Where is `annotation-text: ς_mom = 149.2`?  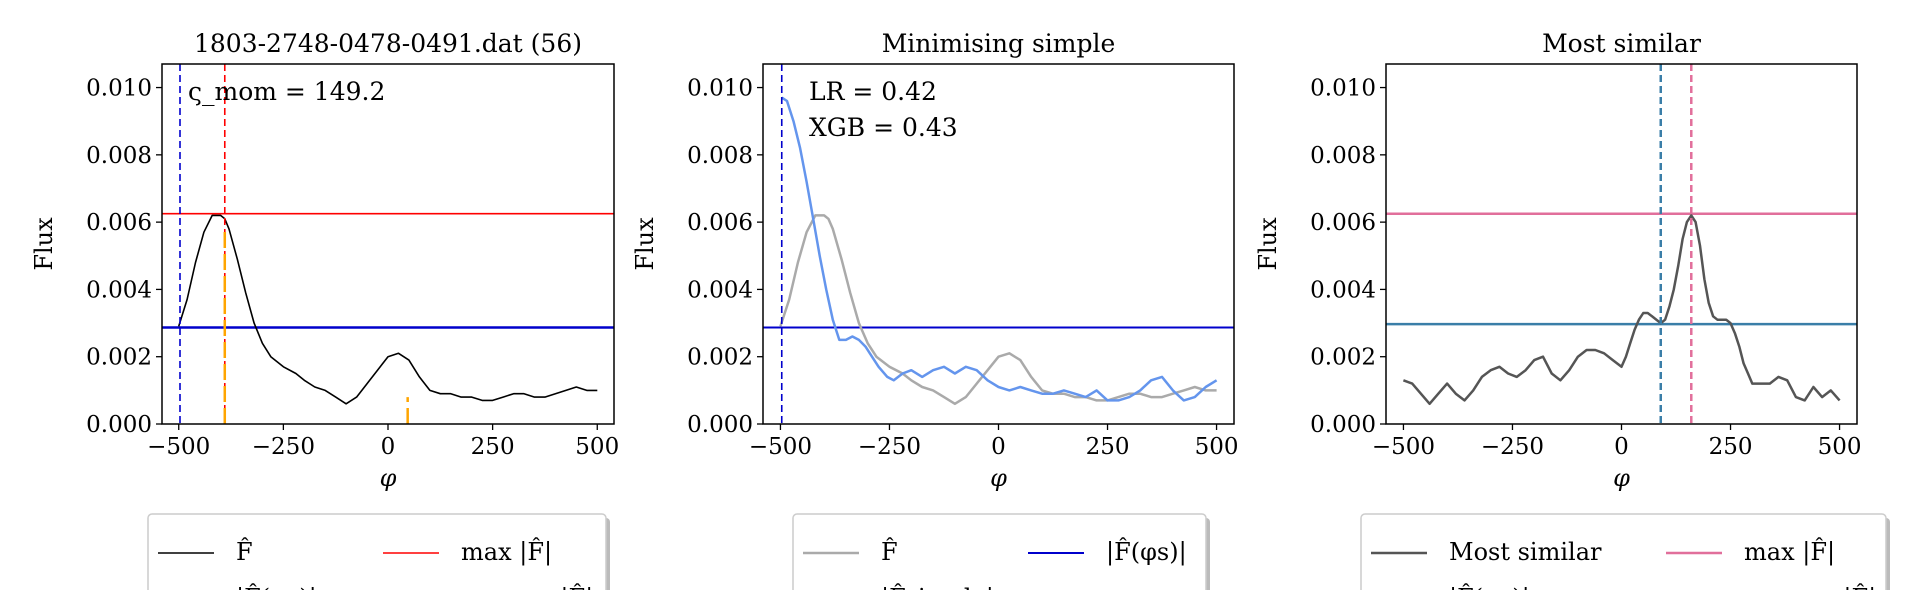
annotation-text: ς_mom = 149.2 is located at coordinates (286, 91).